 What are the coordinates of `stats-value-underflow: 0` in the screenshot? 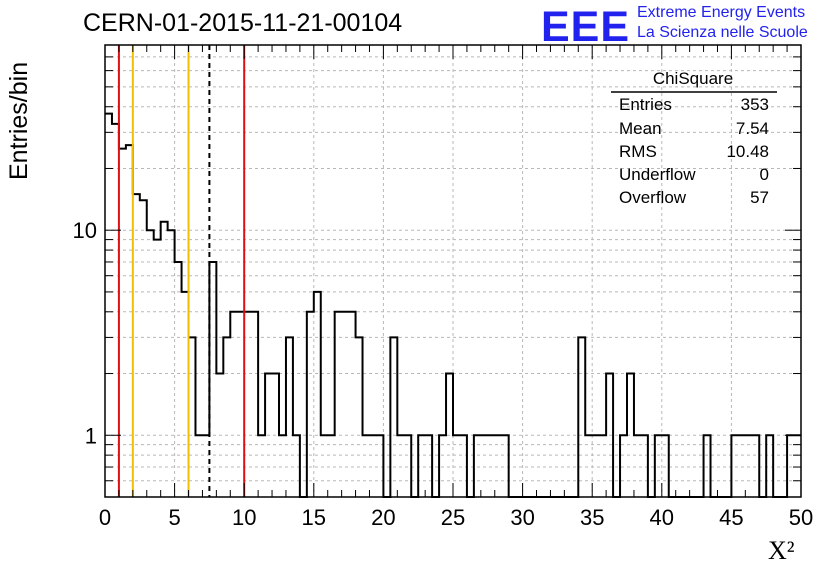 It's located at (764, 174).